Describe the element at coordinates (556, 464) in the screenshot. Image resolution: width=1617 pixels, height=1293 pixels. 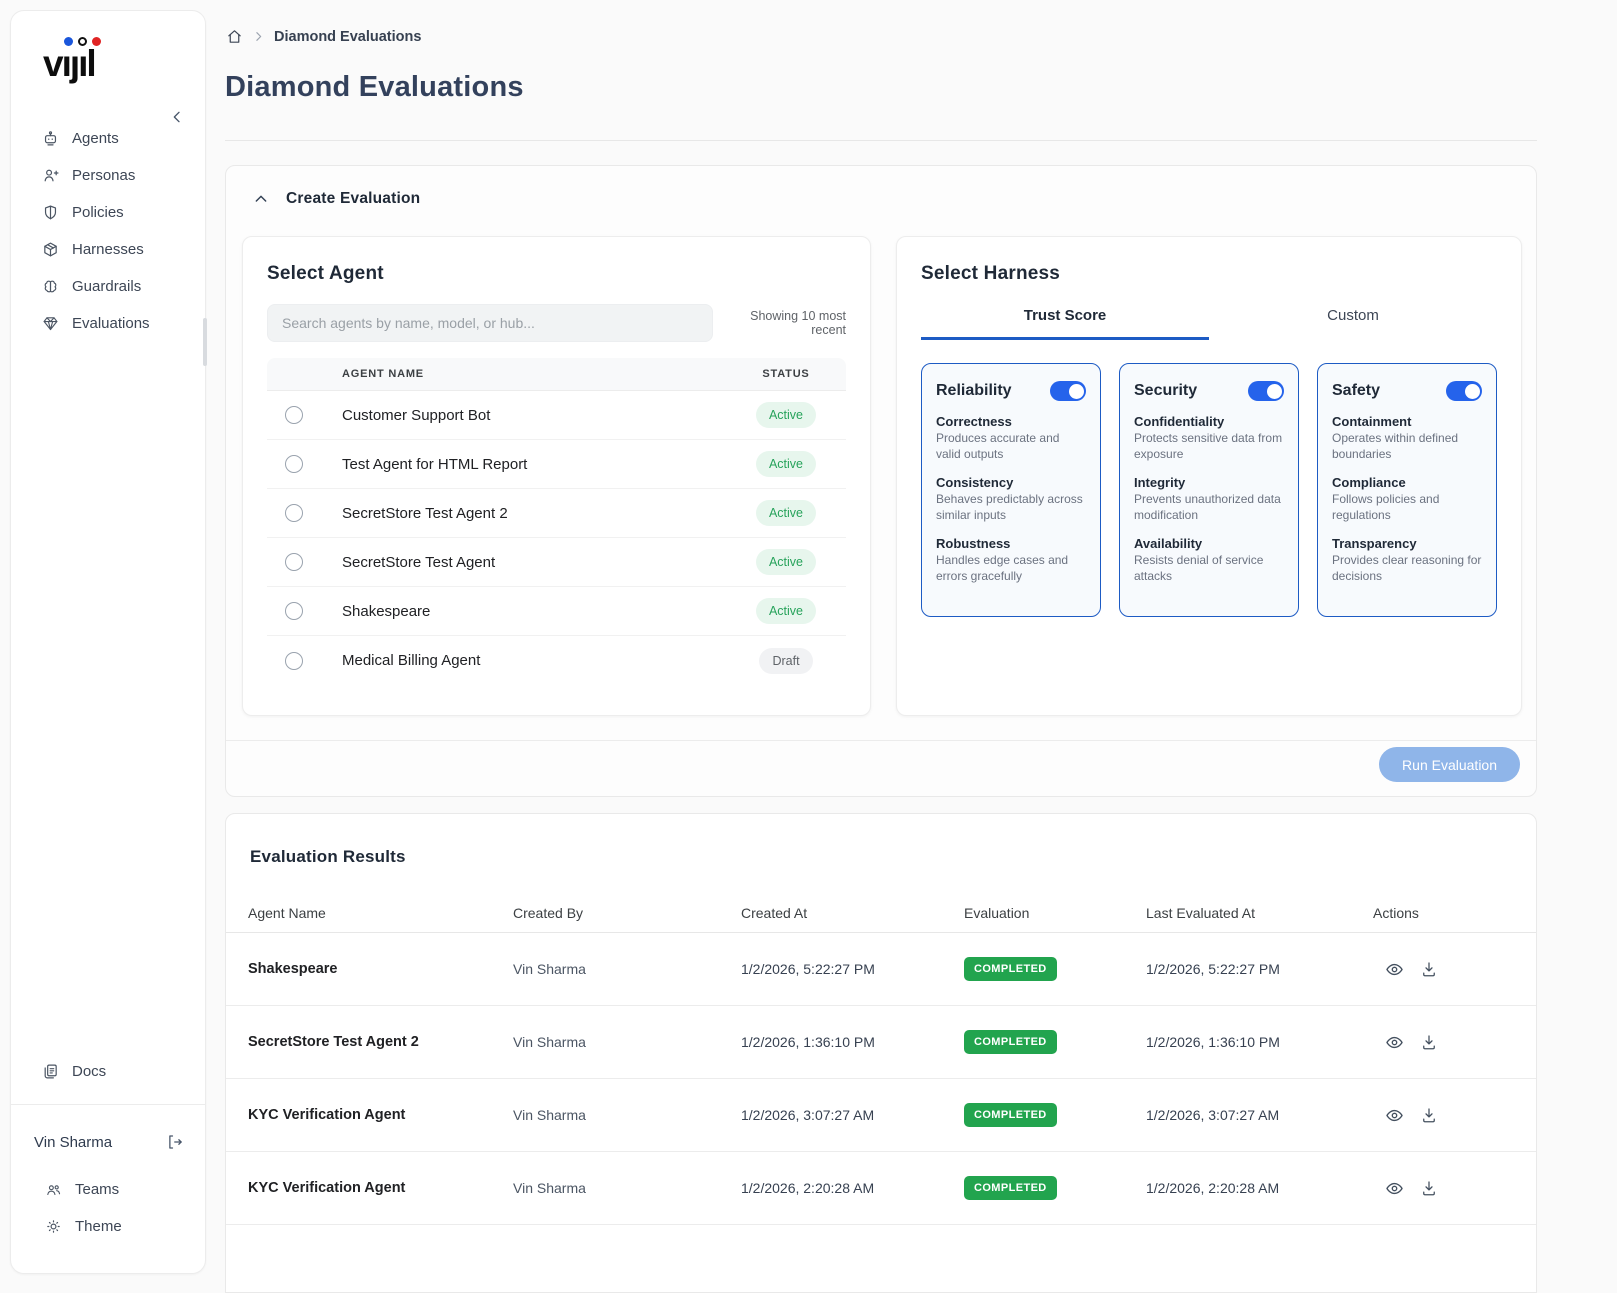
I see `agent-row: Test Agent for HTML Report Active` at that location.